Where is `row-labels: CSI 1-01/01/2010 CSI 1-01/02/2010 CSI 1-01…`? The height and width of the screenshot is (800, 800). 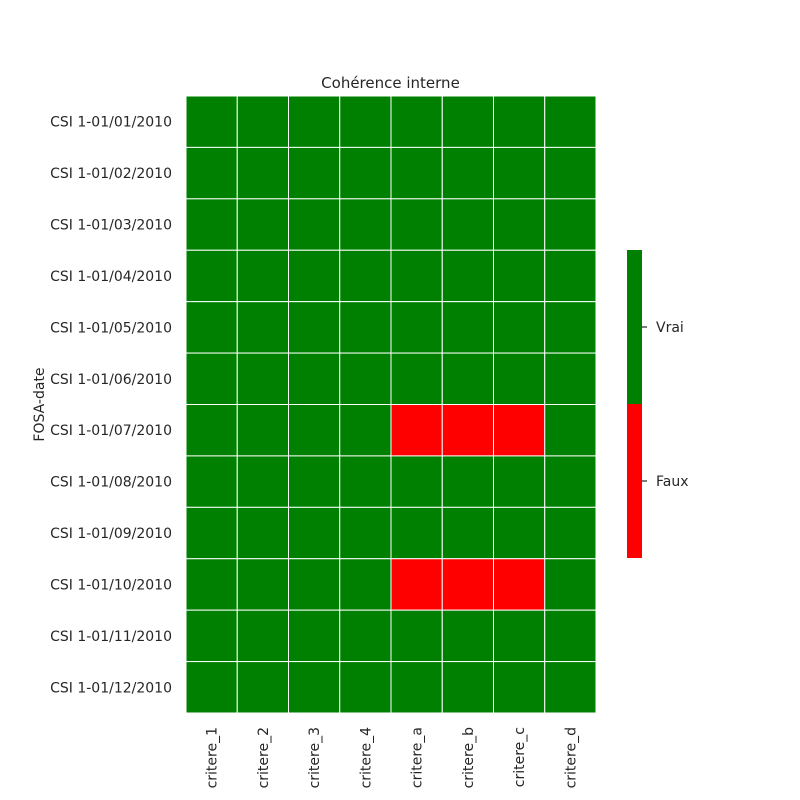
row-labels: CSI 1-01/01/2010 CSI 1-01/02/2010 CSI 1-01… is located at coordinates (111, 406).